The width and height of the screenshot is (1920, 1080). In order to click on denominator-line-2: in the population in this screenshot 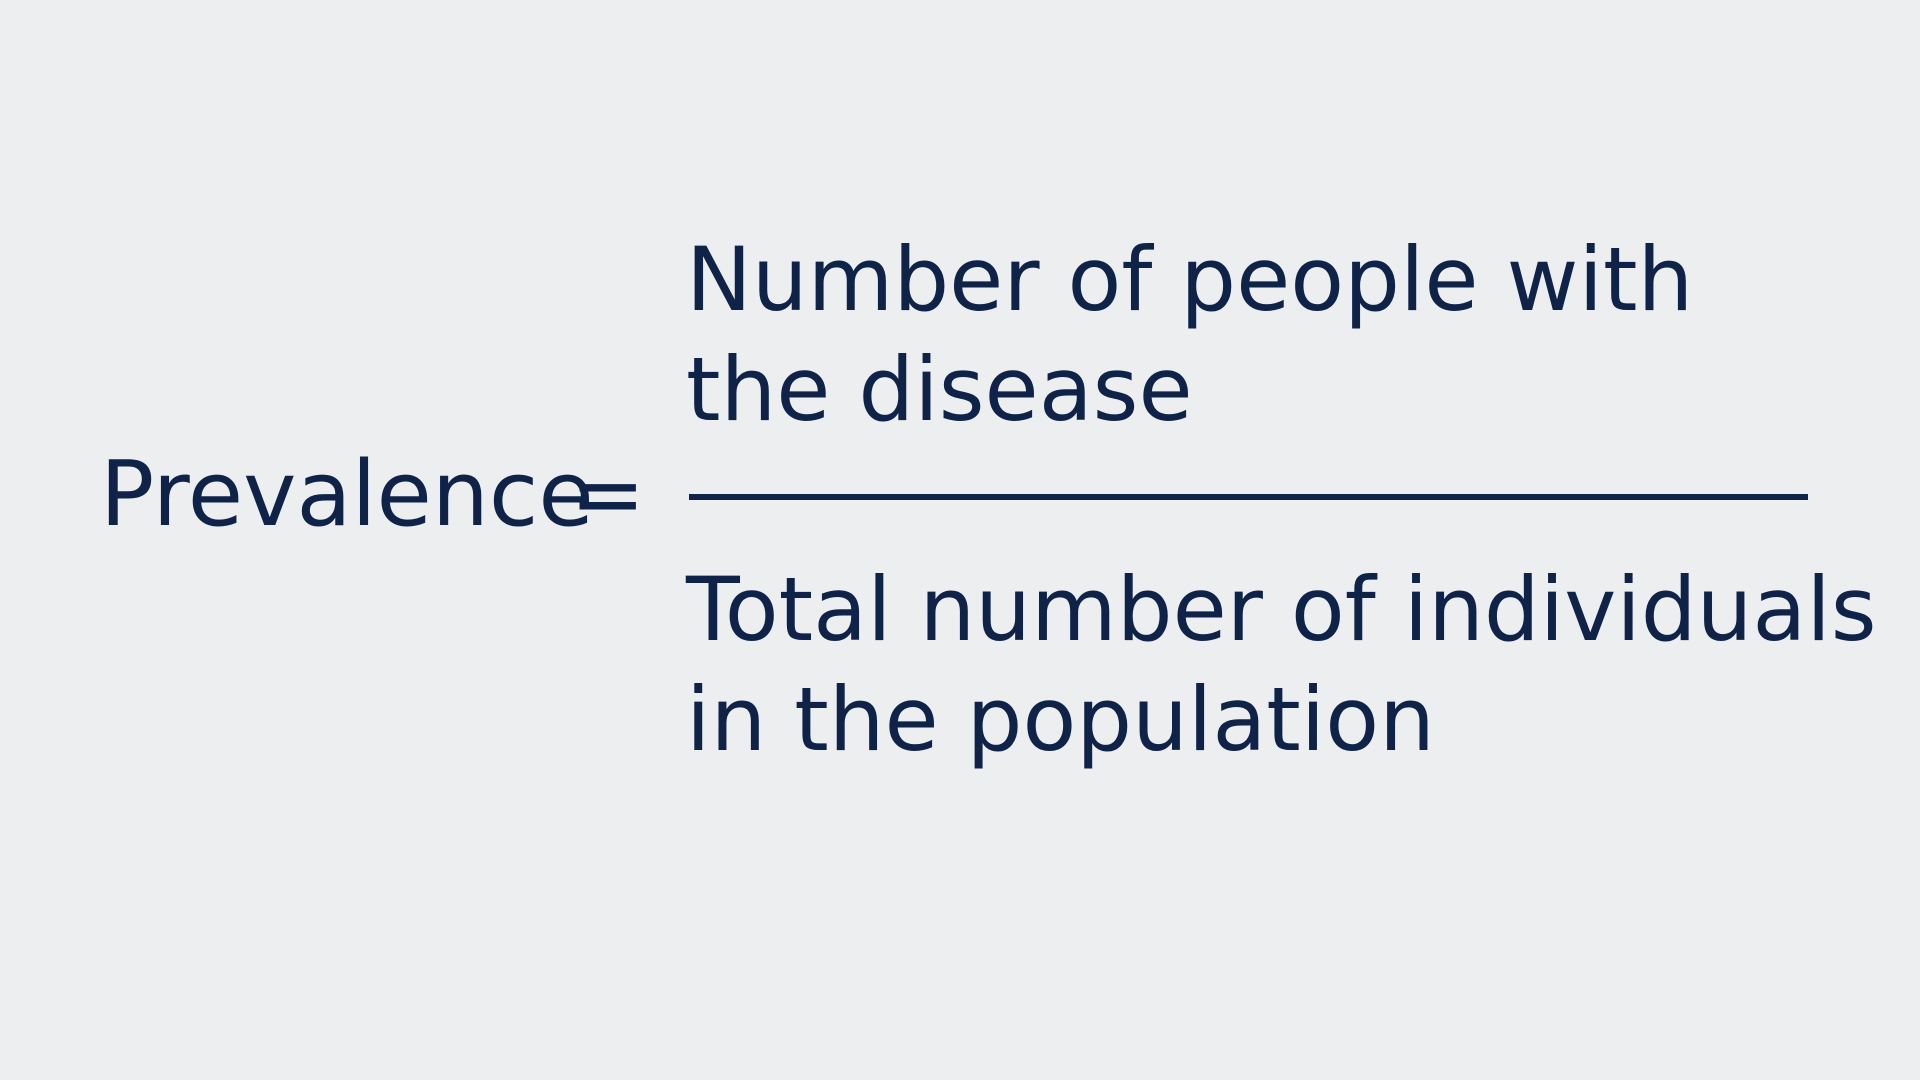, I will do `click(1060, 719)`.